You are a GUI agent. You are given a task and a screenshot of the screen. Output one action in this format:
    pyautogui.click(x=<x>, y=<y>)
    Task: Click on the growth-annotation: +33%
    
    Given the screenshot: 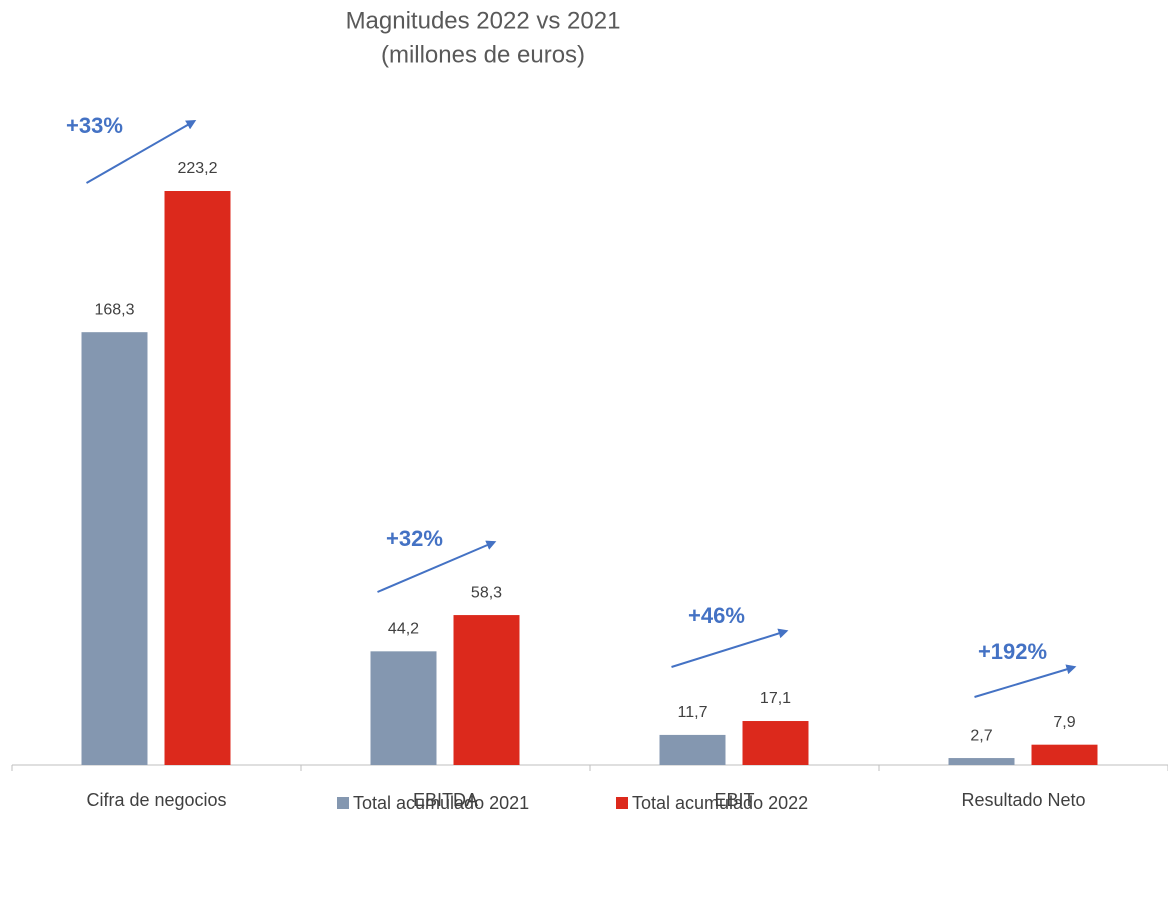 What is the action you would take?
    pyautogui.click(x=94, y=125)
    